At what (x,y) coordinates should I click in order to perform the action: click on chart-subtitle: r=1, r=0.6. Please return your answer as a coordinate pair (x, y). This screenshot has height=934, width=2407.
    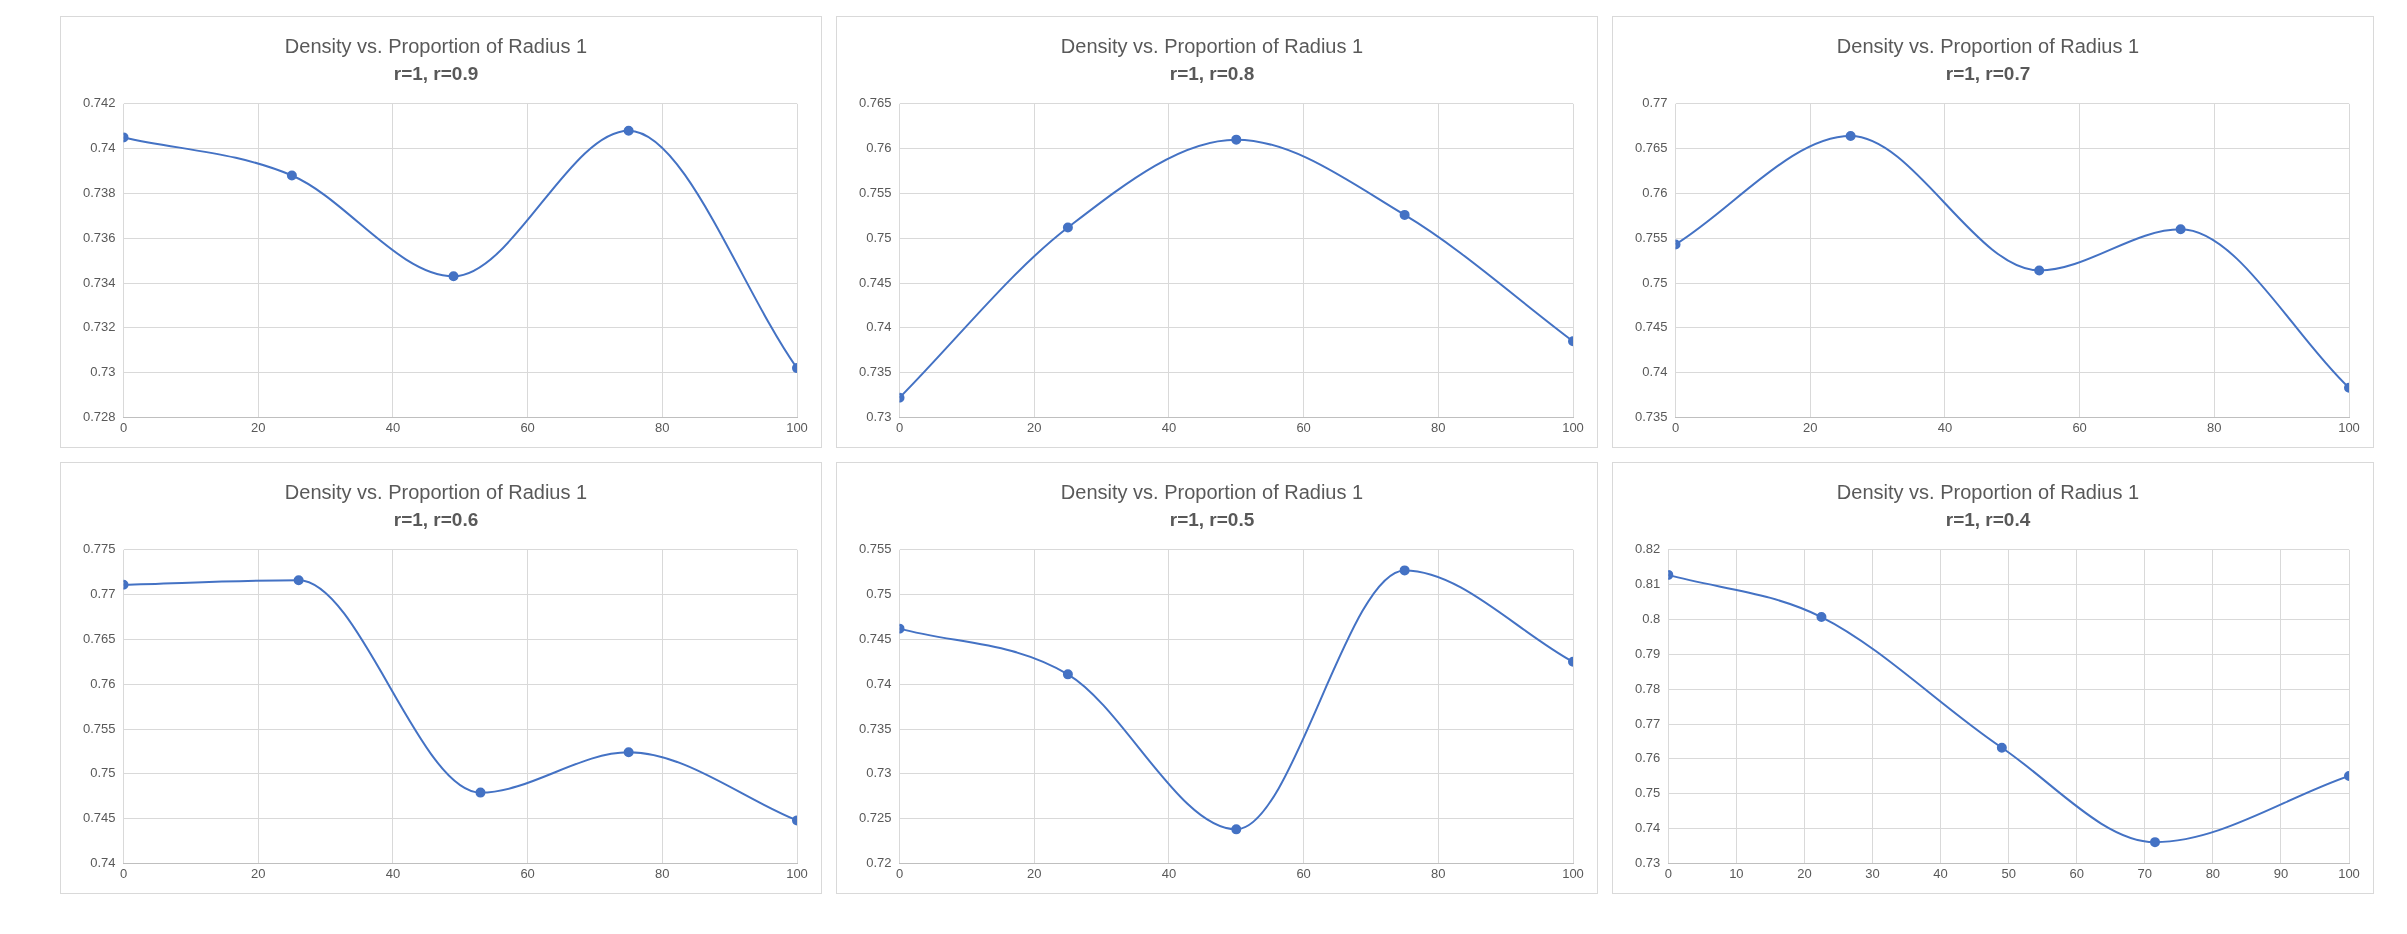
    Looking at the image, I should click on (436, 519).